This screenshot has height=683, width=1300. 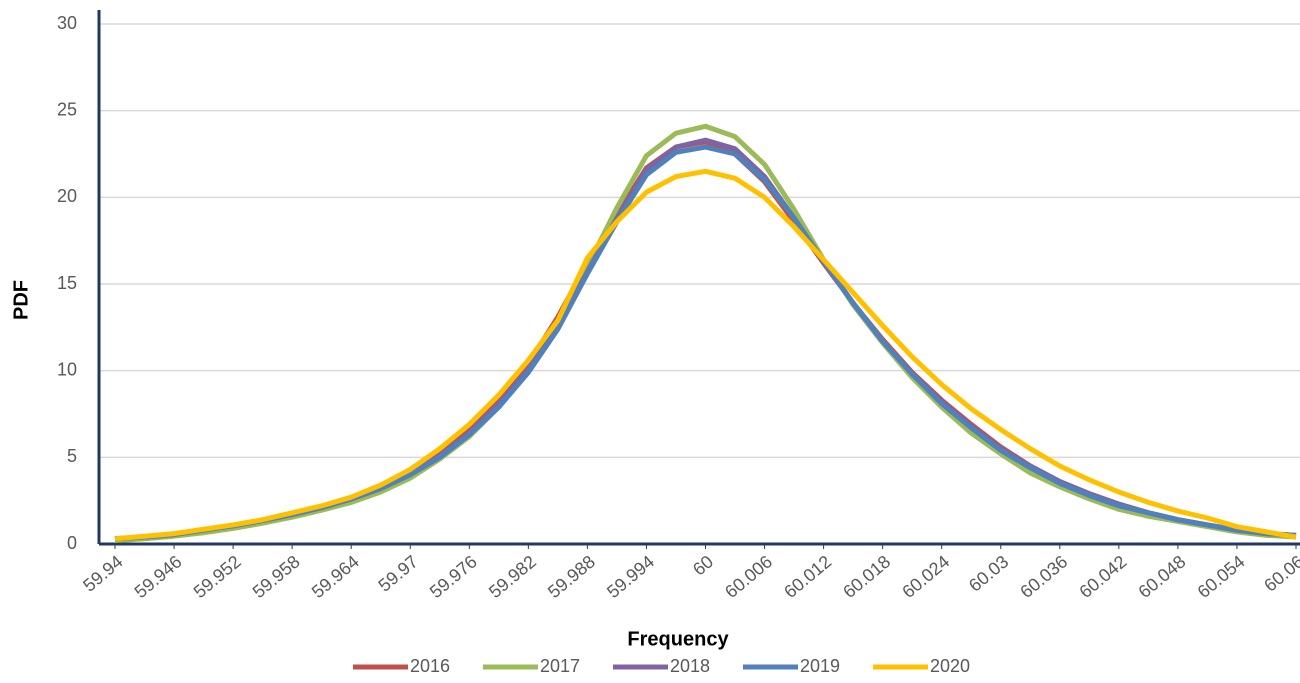 I want to click on legend-label: 2018, so click(x=690, y=666).